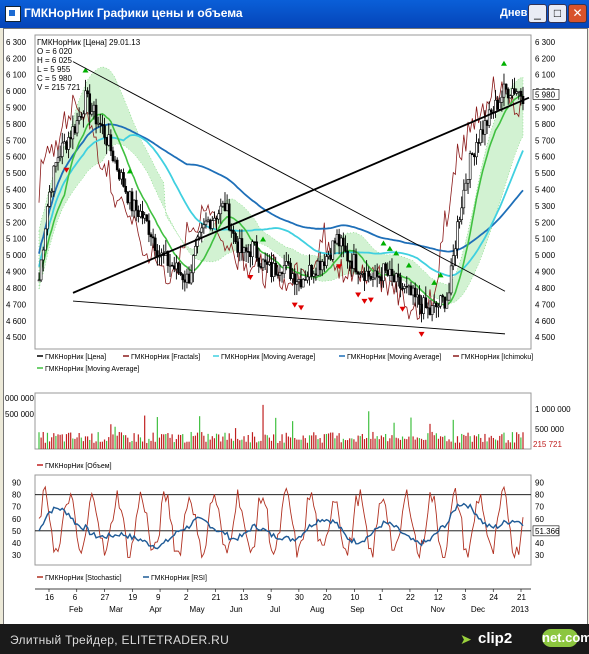  I want to click on price-axis-left-label: 5 500, so click(16, 173).